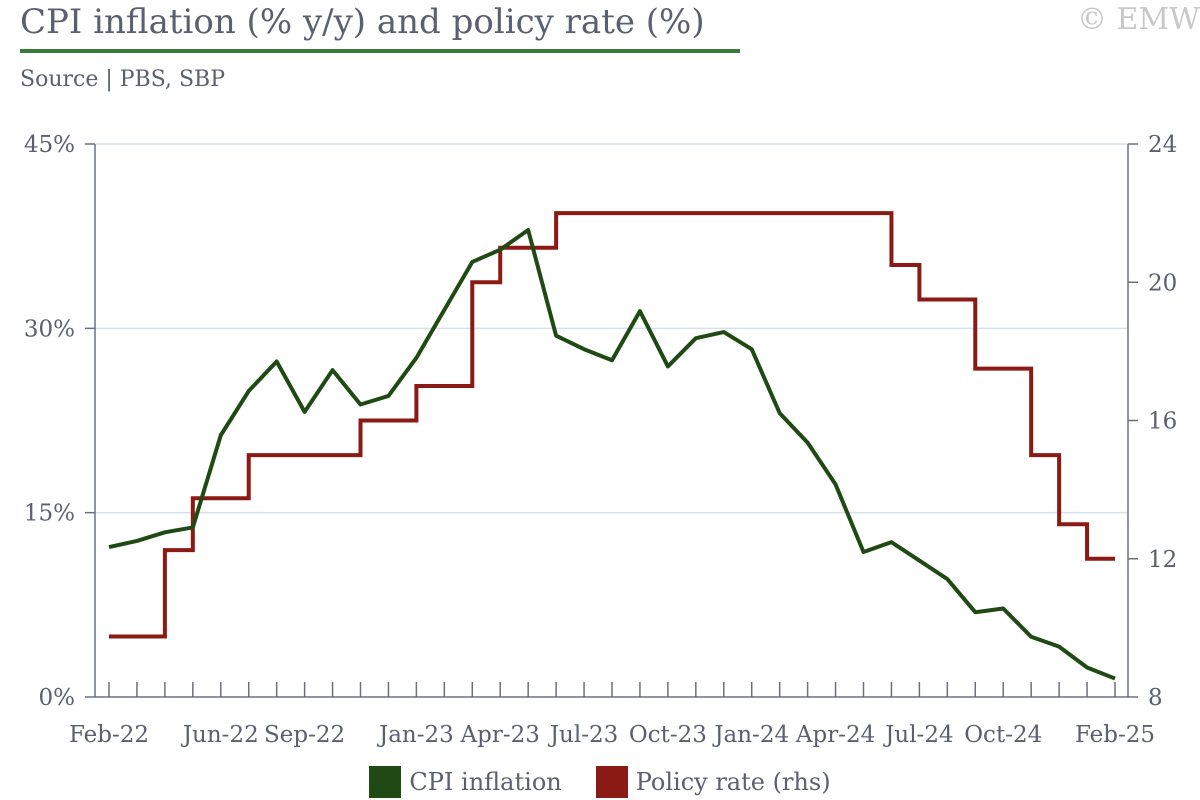  Describe the element at coordinates (500, 735) in the screenshot. I see `x-tick-label: Apr-23` at that location.